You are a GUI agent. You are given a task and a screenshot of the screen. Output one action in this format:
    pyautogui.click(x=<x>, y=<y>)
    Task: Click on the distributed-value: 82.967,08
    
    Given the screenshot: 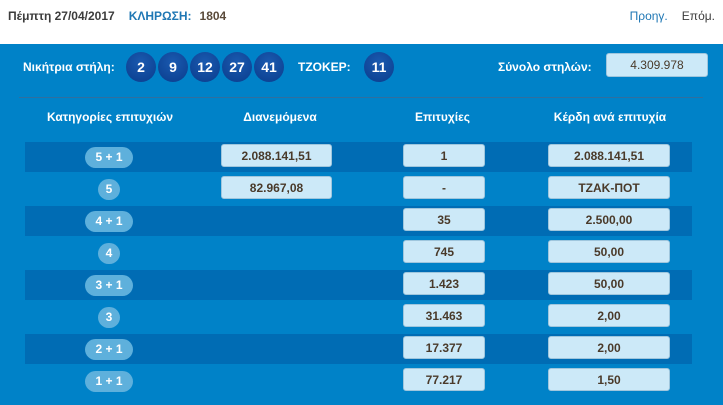 What is the action you would take?
    pyautogui.click(x=276, y=187)
    